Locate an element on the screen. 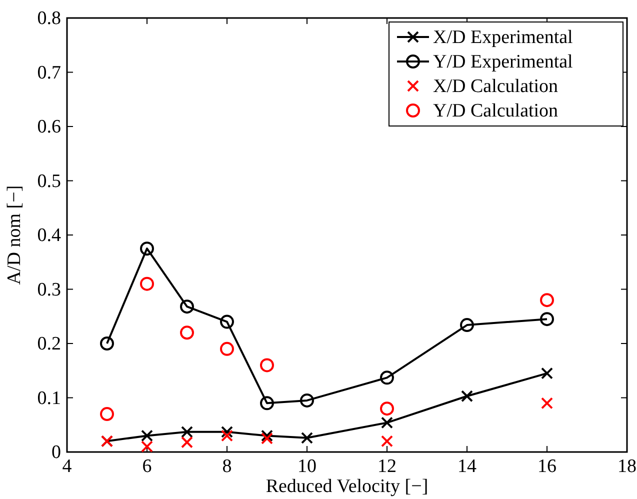 The image size is (637, 499). x-axis-title: Reduced Velocity [−] is located at coordinates (347, 486).